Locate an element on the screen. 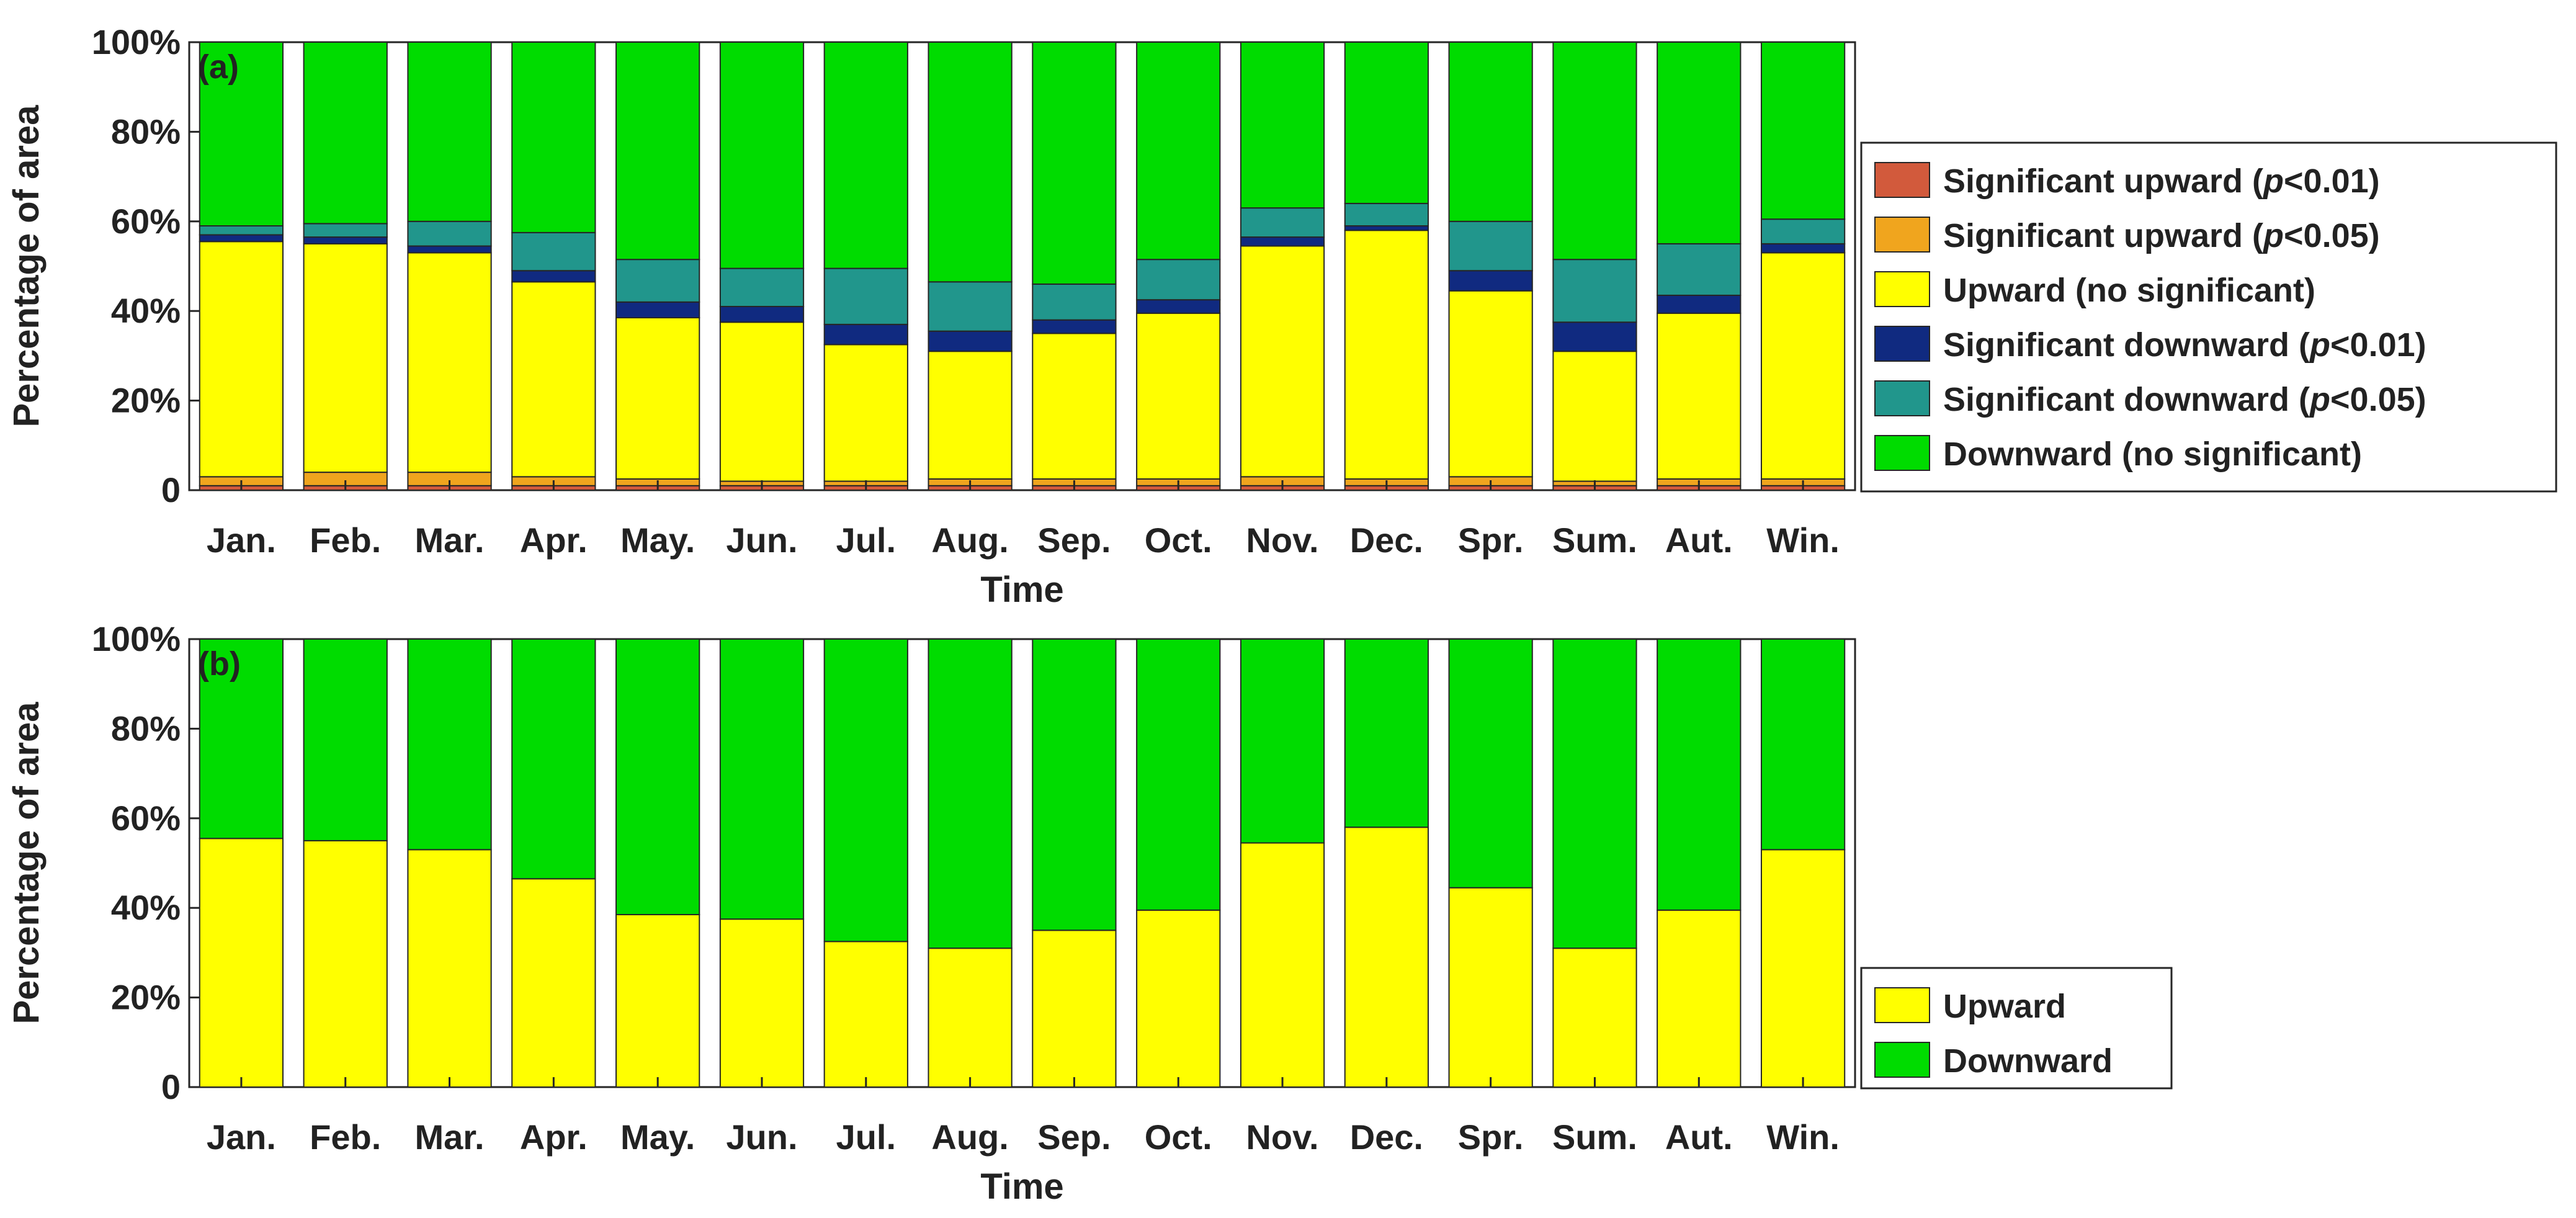 The height and width of the screenshot is (1218, 2576). panel-label: (b) is located at coordinates (219, 664).